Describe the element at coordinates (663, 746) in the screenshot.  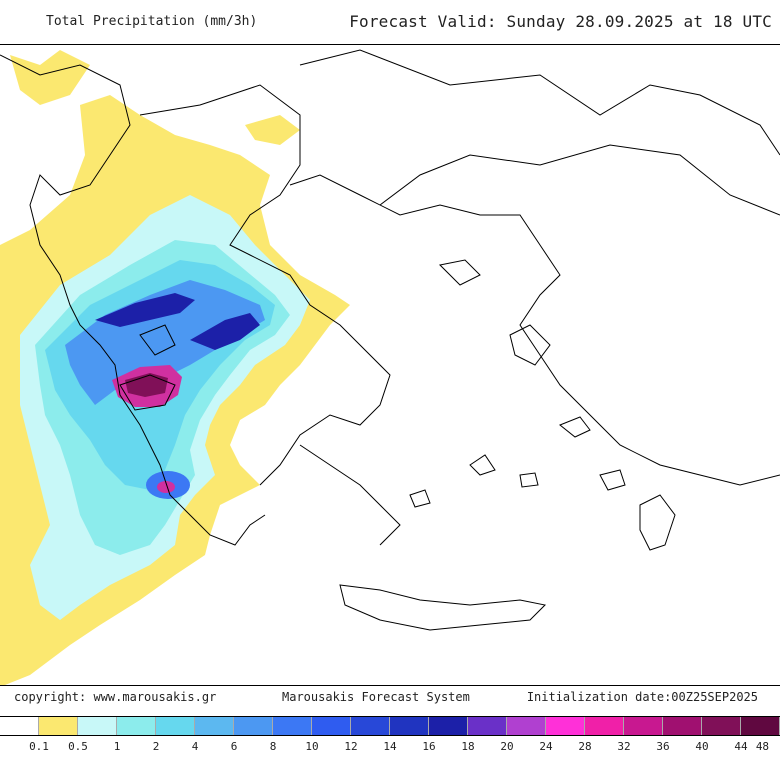
I see `legend-tick-label: 36` at that location.